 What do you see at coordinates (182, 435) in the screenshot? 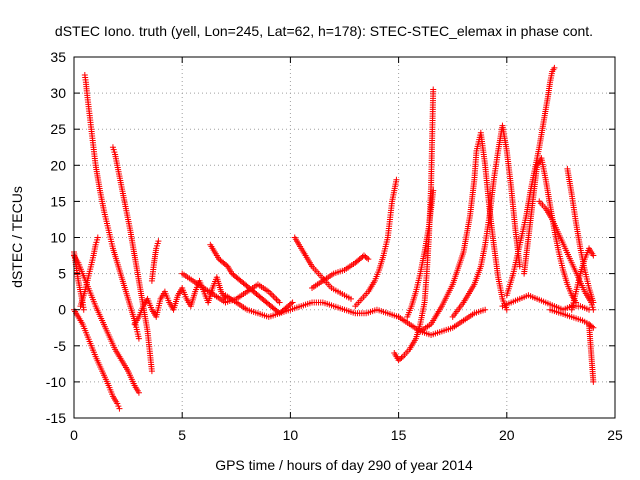
I see `x-tick-label: 5` at bounding box center [182, 435].